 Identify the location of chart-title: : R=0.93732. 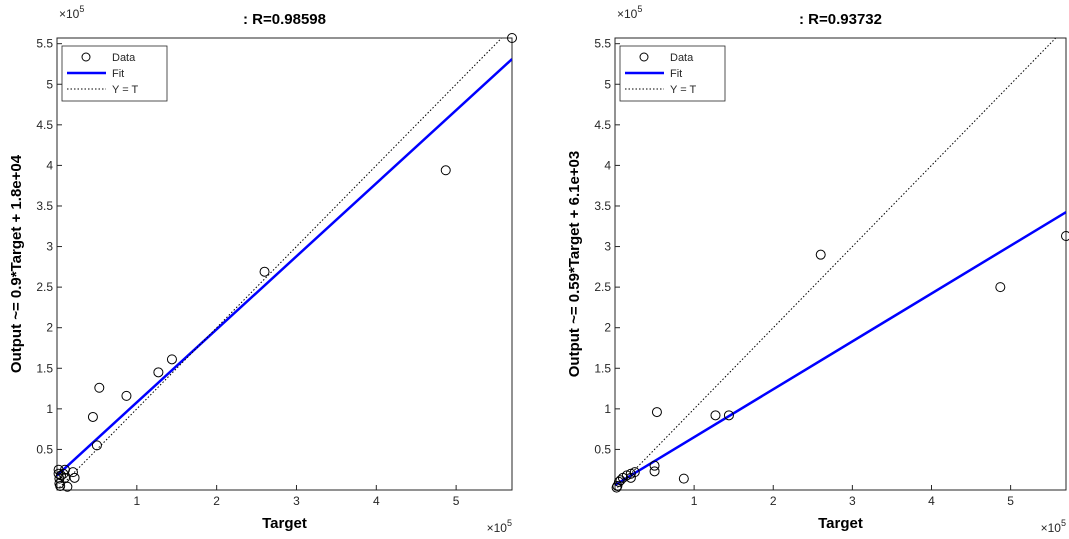
(840, 19).